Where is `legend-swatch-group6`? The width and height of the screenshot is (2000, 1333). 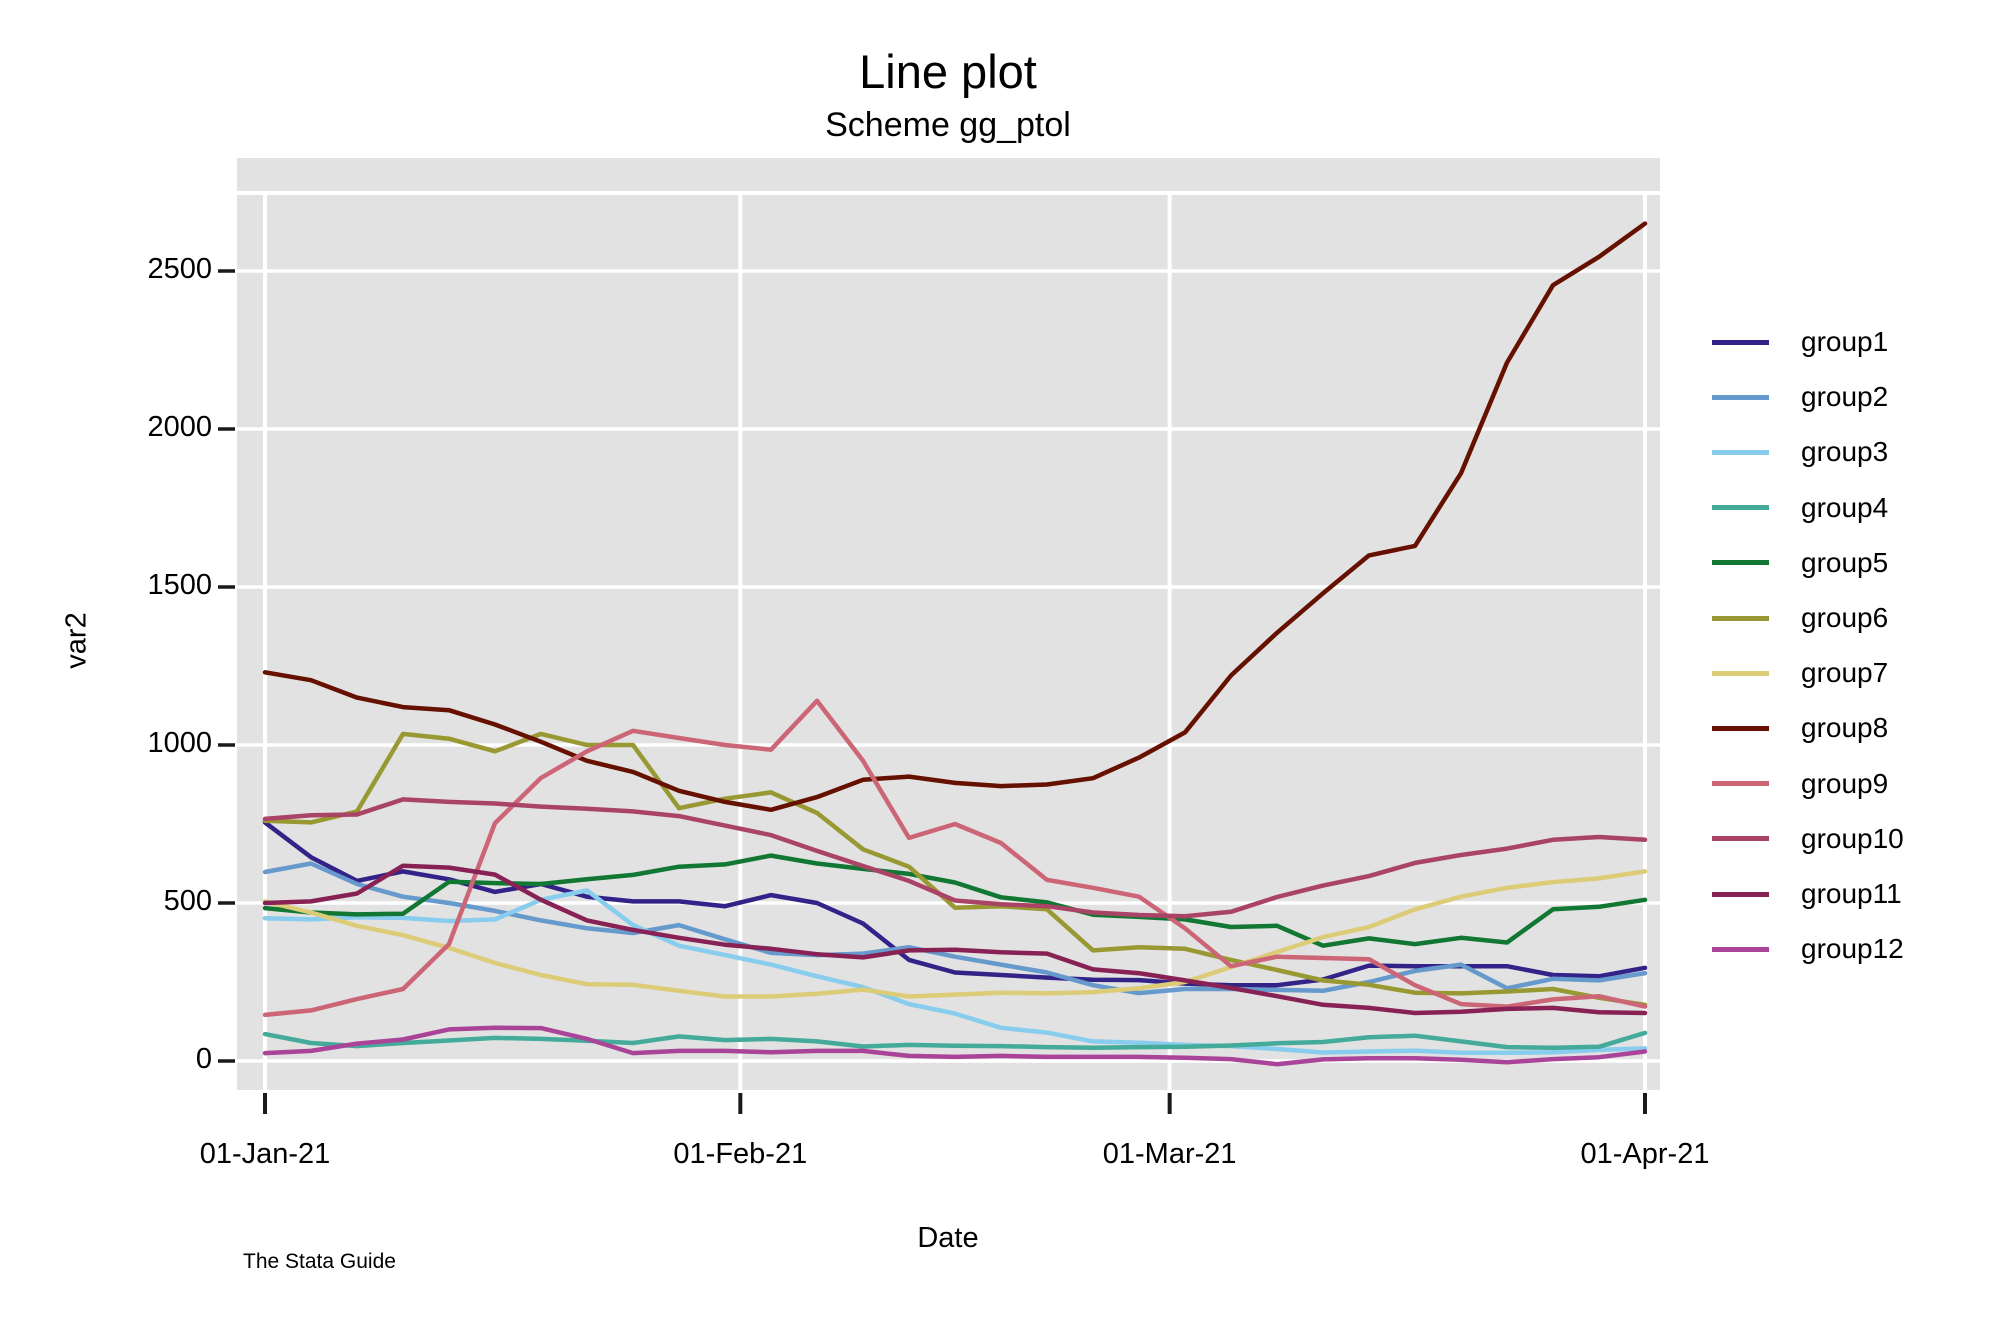
legend-swatch-group6 is located at coordinates (1740, 618).